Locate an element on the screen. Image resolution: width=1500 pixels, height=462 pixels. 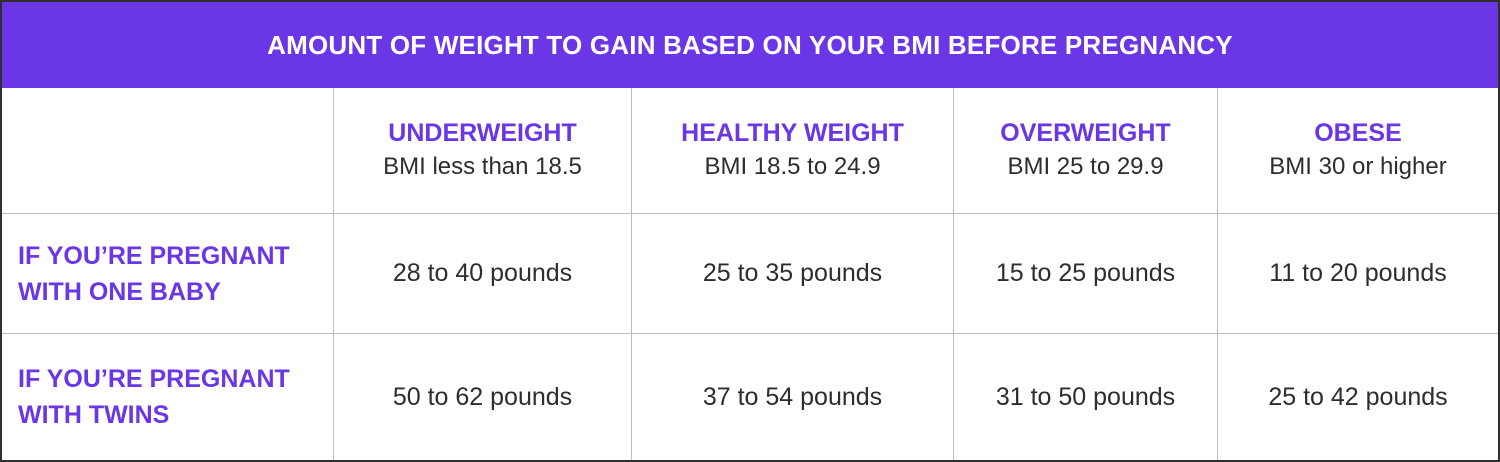
header-cell-overweight: OVERWEIGHT BMI 25 to 29.9 is located at coordinates (1086, 151).